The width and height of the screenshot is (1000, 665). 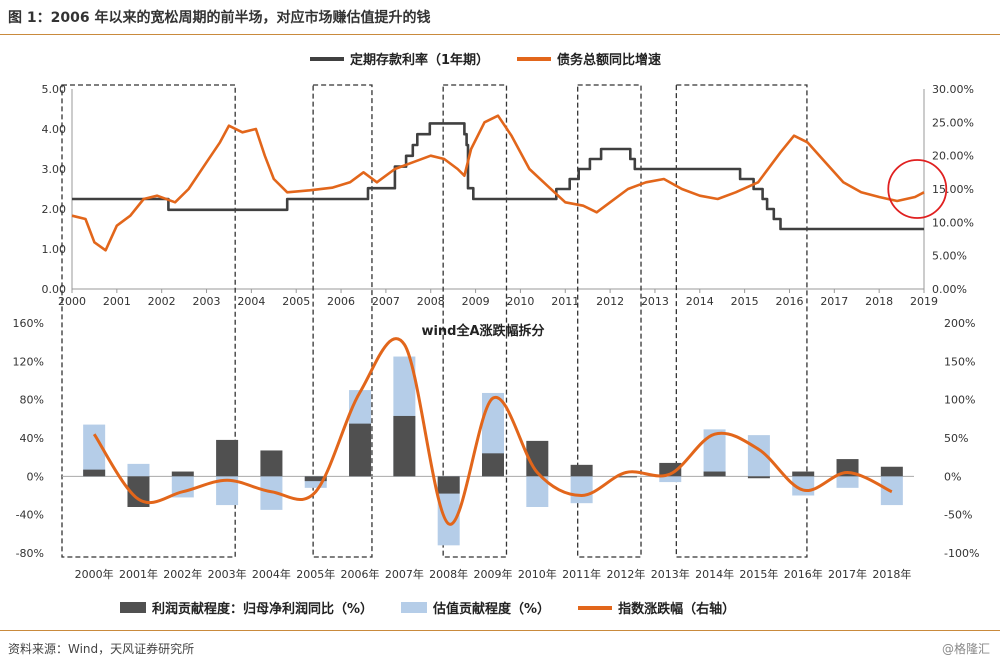 What do you see at coordinates (133, 607) in the screenshot?
I see `legend-swatch-profit` at bounding box center [133, 607].